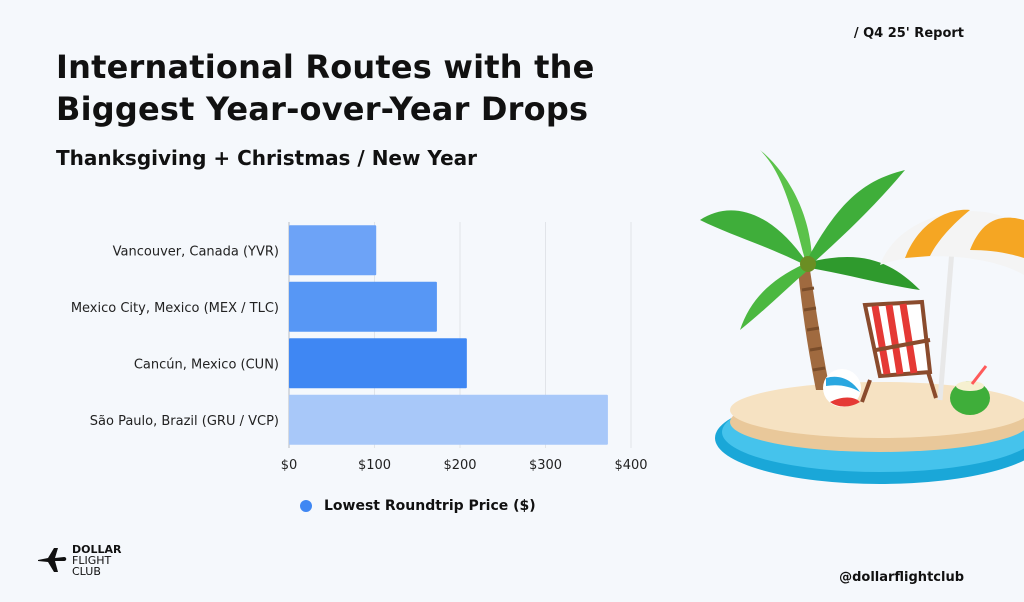 The width and height of the screenshot is (1024, 602). Describe the element at coordinates (430, 506) in the screenshot. I see `legend-label: Lowest Roundtrip Price ($)` at that location.